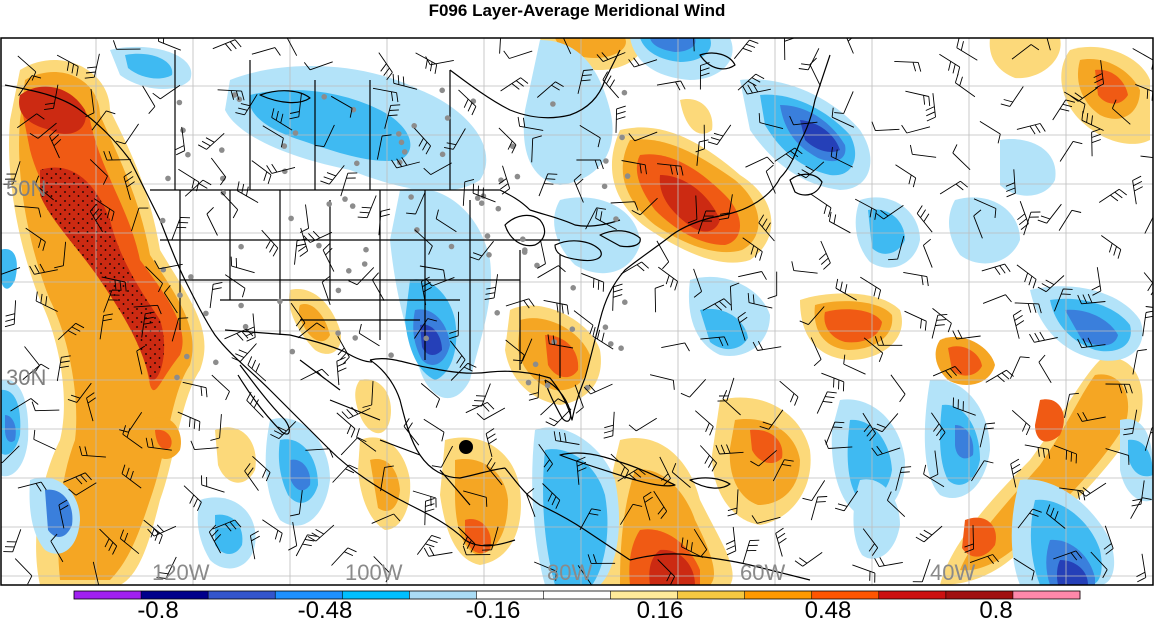 The image size is (1154, 622). I want to click on lon-label-60w: 60W, so click(762, 572).